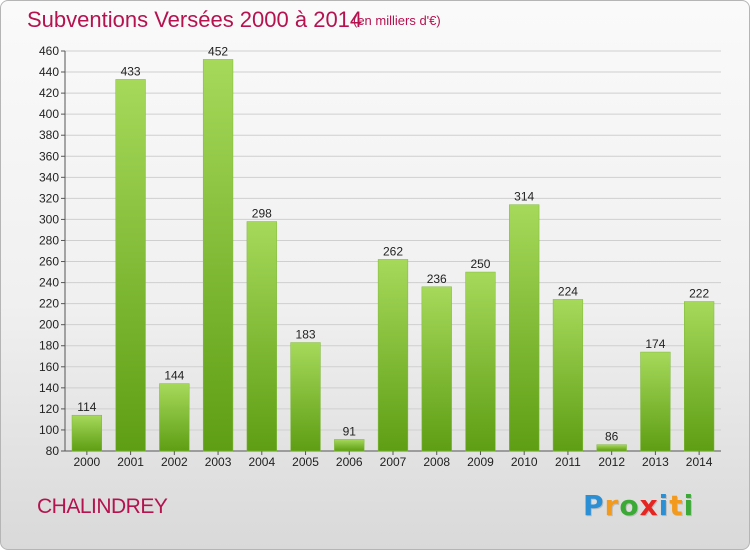 The height and width of the screenshot is (550, 750). What do you see at coordinates (568, 375) in the screenshot?
I see `bar-2011` at bounding box center [568, 375].